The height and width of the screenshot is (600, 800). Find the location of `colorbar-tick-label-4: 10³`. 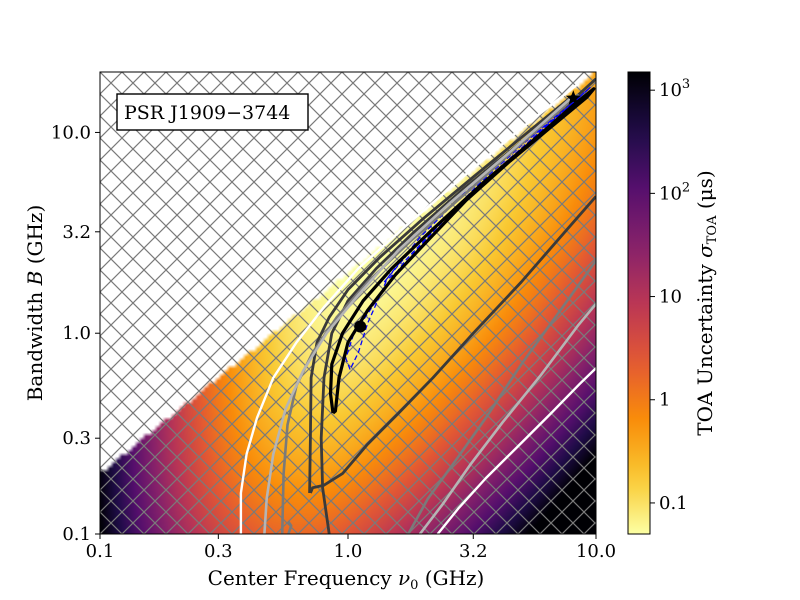

colorbar-tick-label-4: 10³ is located at coordinates (674, 89).